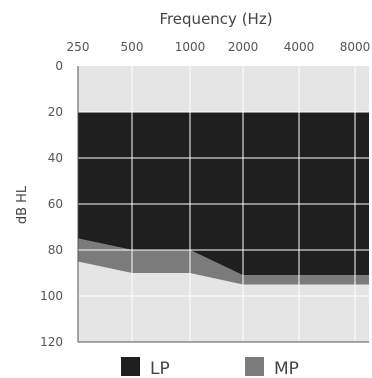 This screenshot has width=372, height=378. What do you see at coordinates (51, 342) in the screenshot?
I see `y-tick-label-120: 120` at bounding box center [51, 342].